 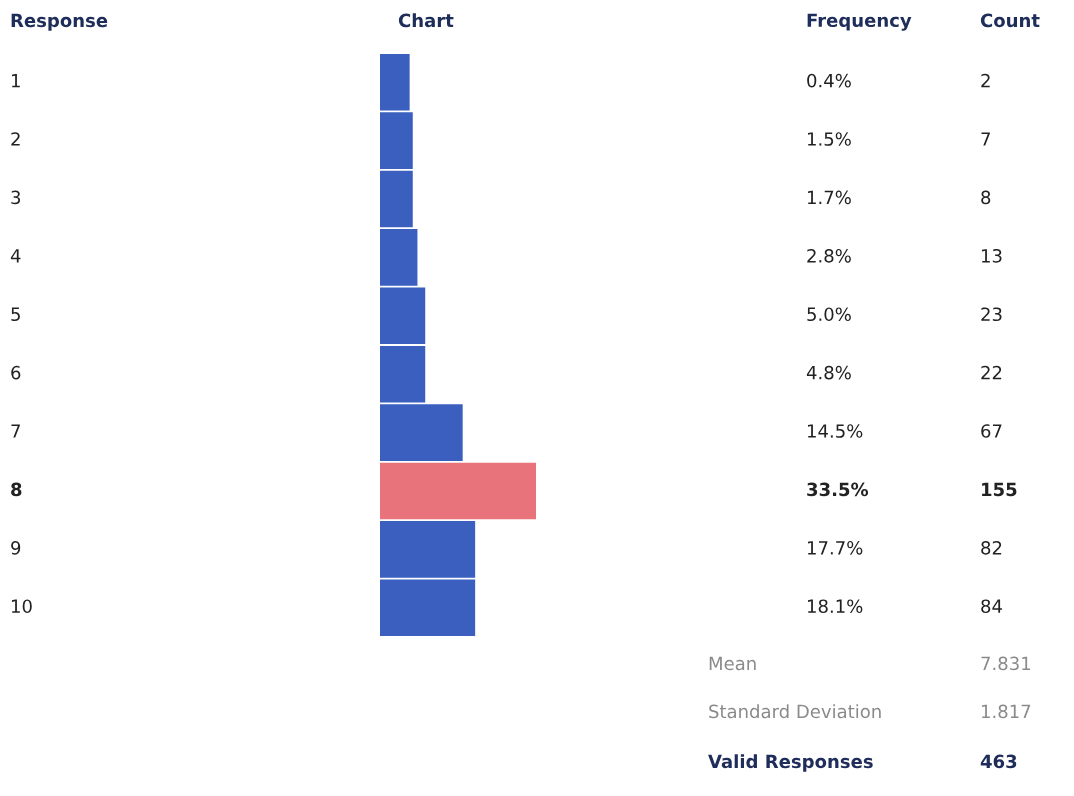 What do you see at coordinates (998, 761) in the screenshot?
I see `text: 463` at bounding box center [998, 761].